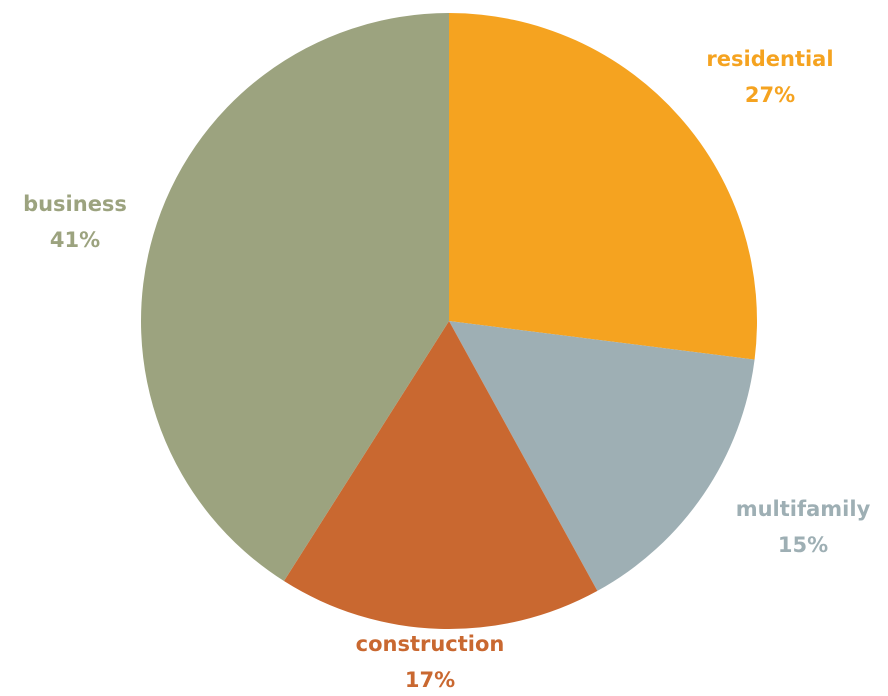 The height and width of the screenshot is (696, 888). What do you see at coordinates (430, 644) in the screenshot?
I see `slice-label: construction` at bounding box center [430, 644].